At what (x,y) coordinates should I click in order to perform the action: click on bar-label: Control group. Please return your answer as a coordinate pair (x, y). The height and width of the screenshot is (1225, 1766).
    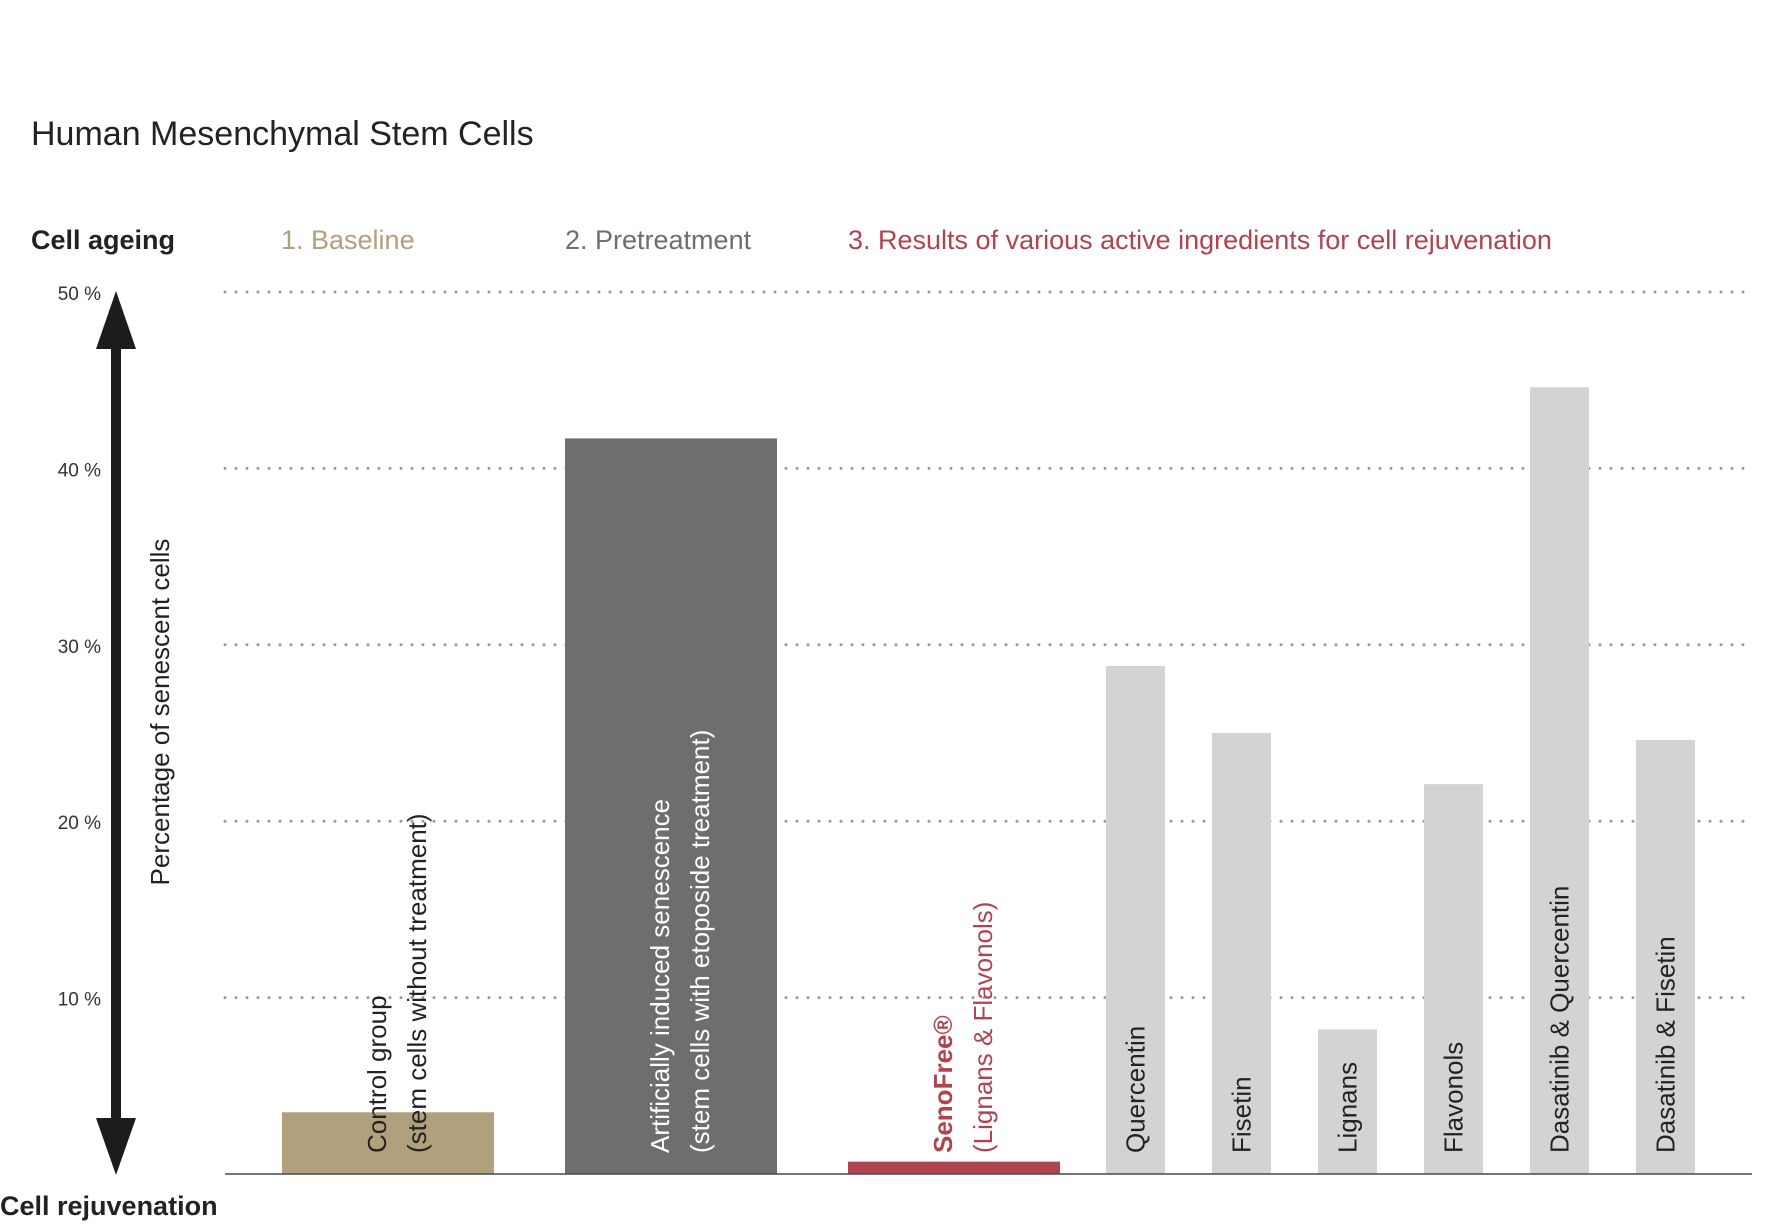
    Looking at the image, I should click on (377, 1074).